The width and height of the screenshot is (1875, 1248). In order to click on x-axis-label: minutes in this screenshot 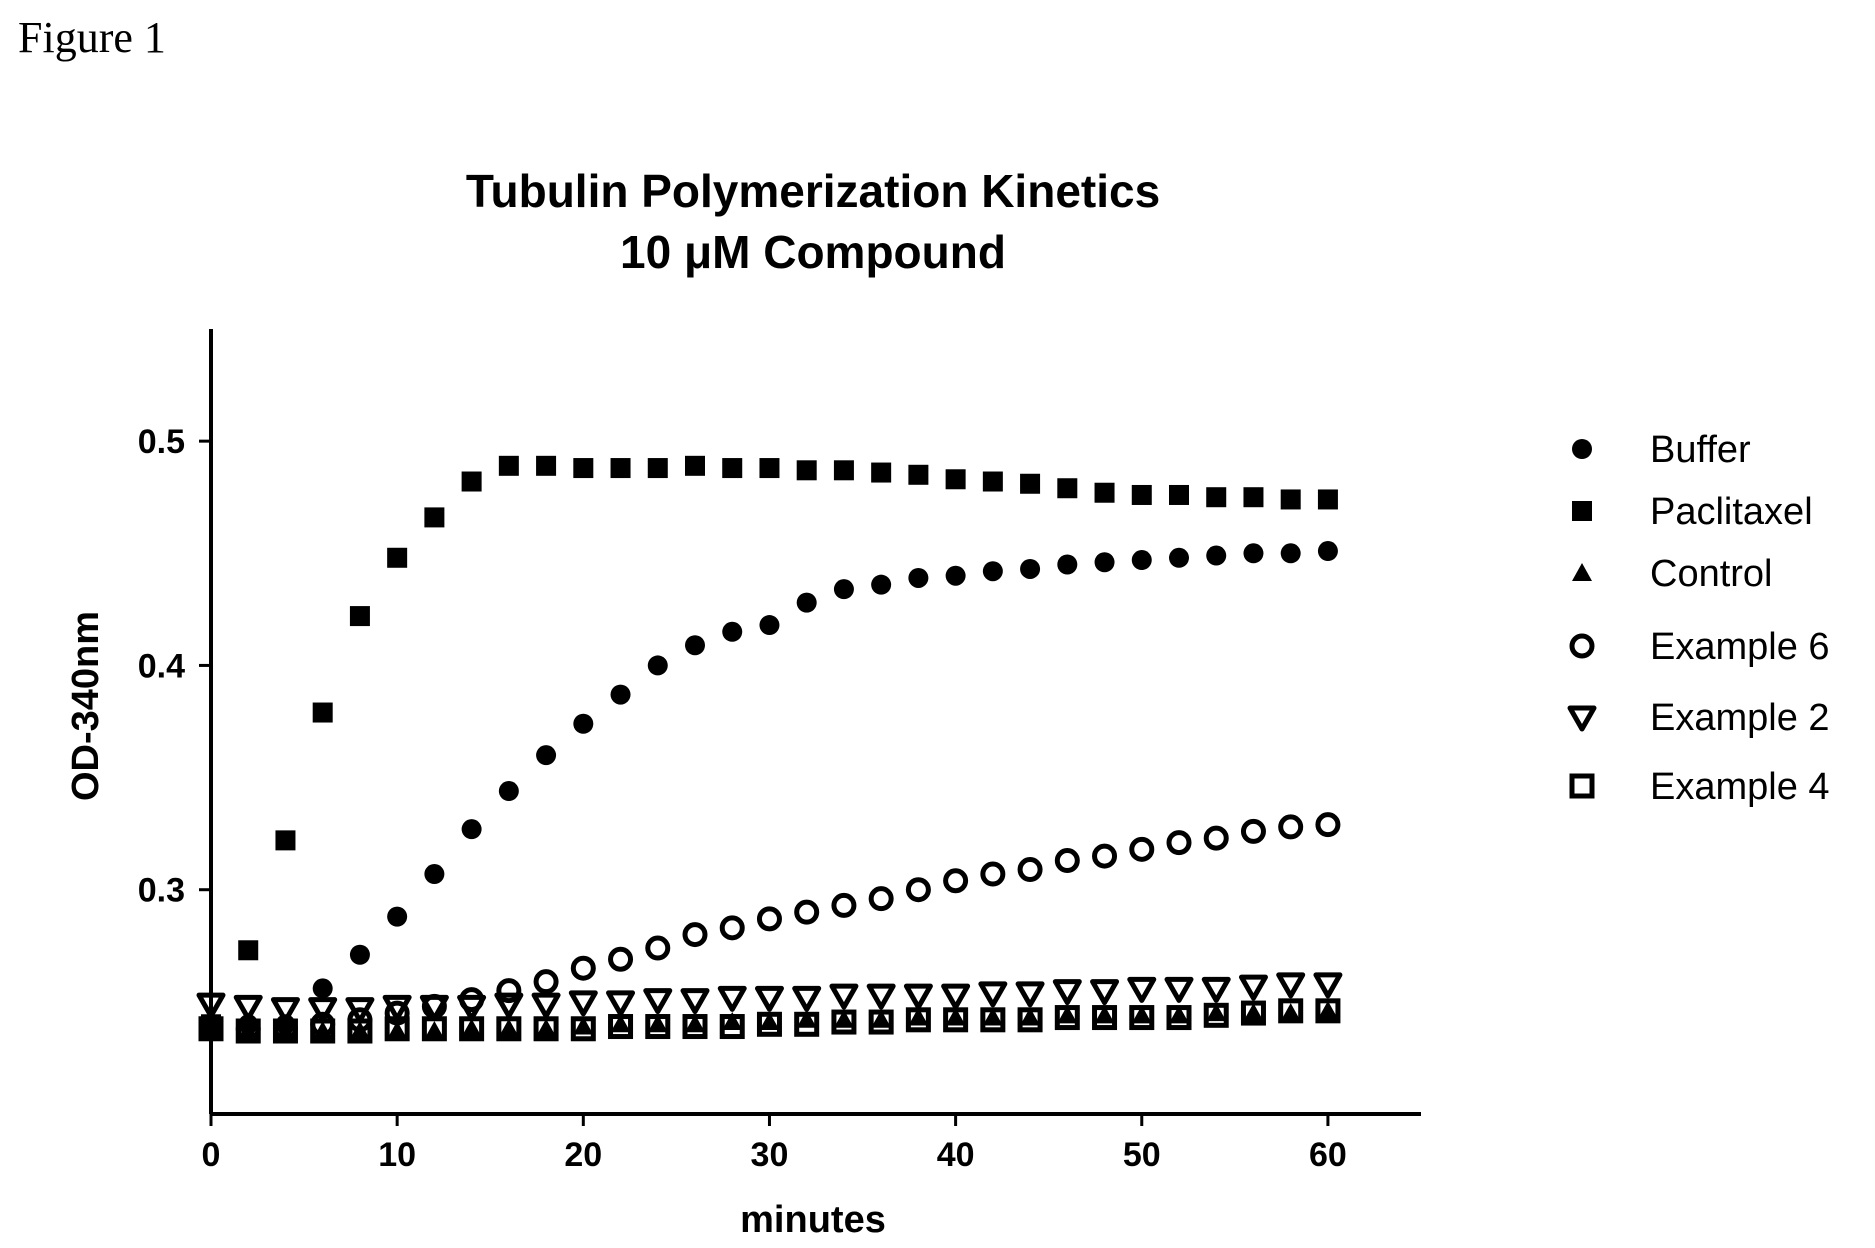, I will do `click(813, 1220)`.